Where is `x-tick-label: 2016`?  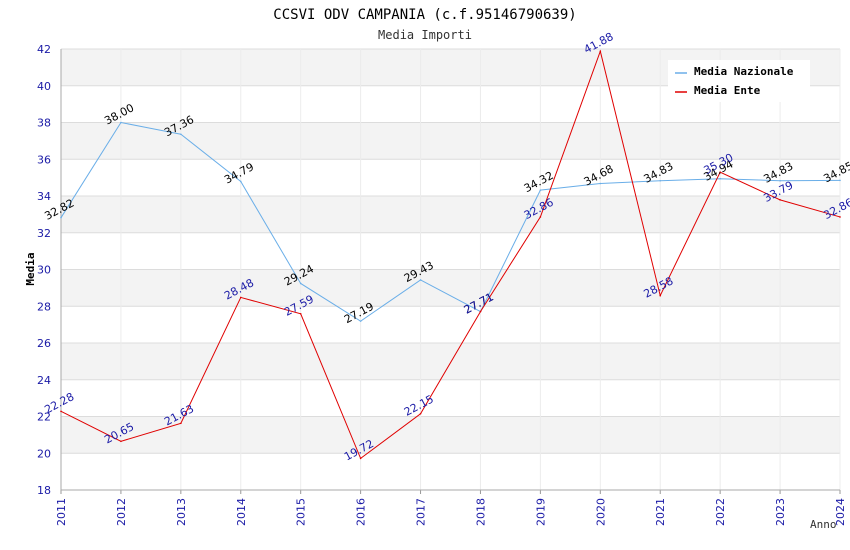 x-tick-label: 2016 is located at coordinates (361, 512).